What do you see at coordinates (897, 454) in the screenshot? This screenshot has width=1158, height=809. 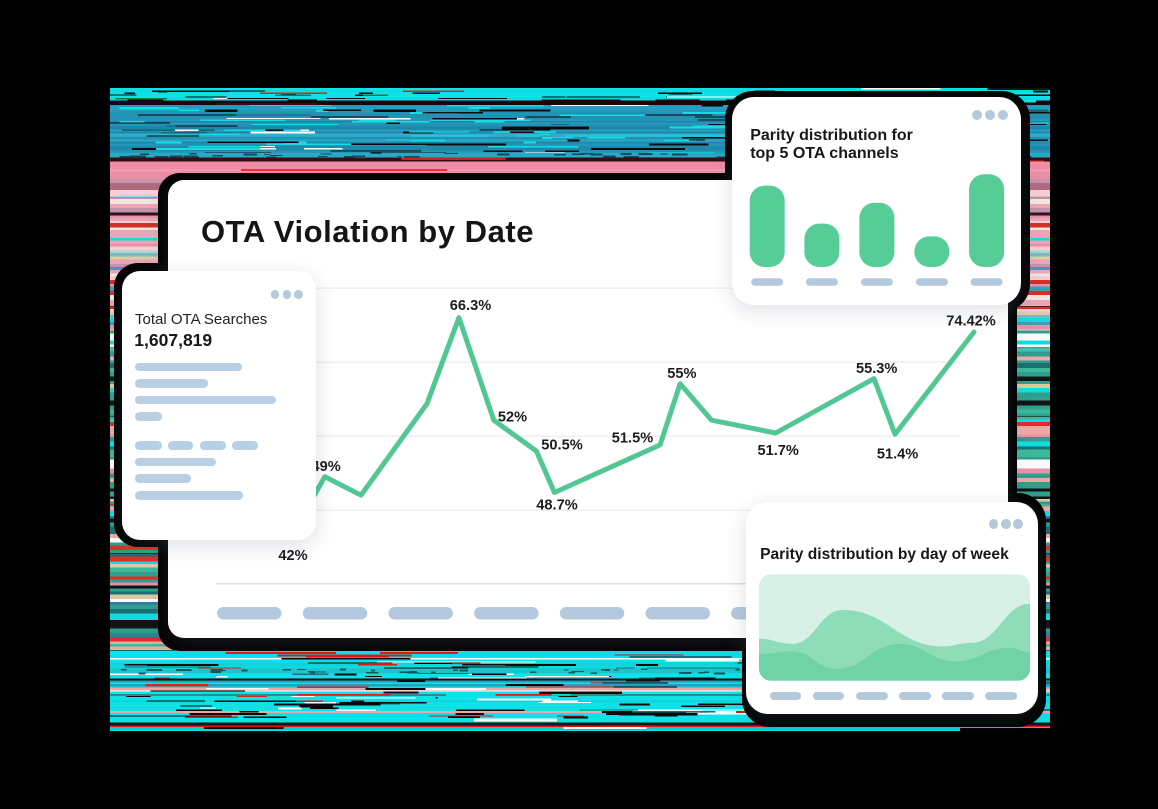 I see `svg-text: 51.4%` at bounding box center [897, 454].